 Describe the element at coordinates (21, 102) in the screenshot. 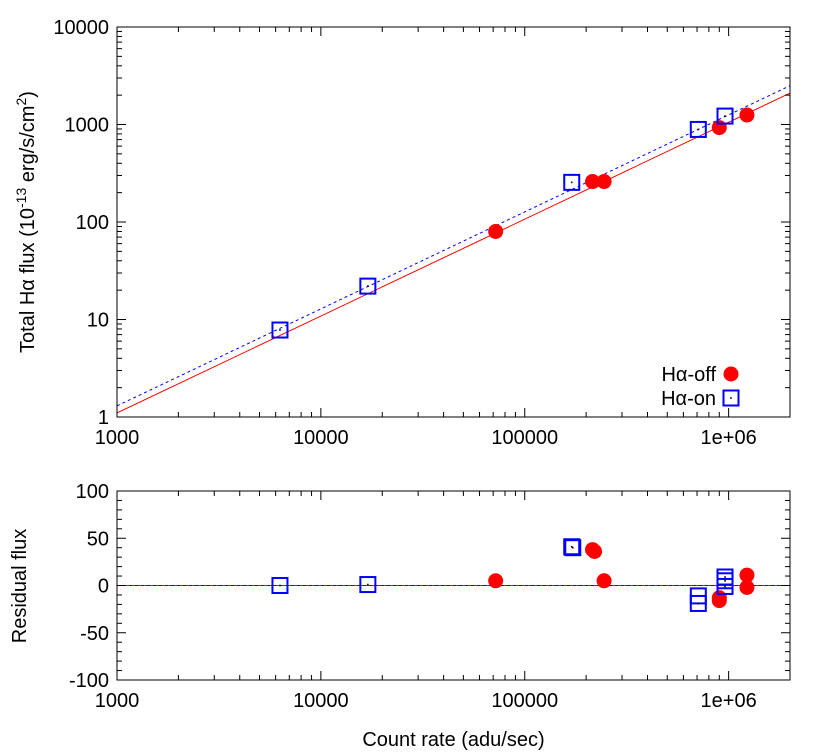

I see `y-axis-label-superscript: 2` at that location.